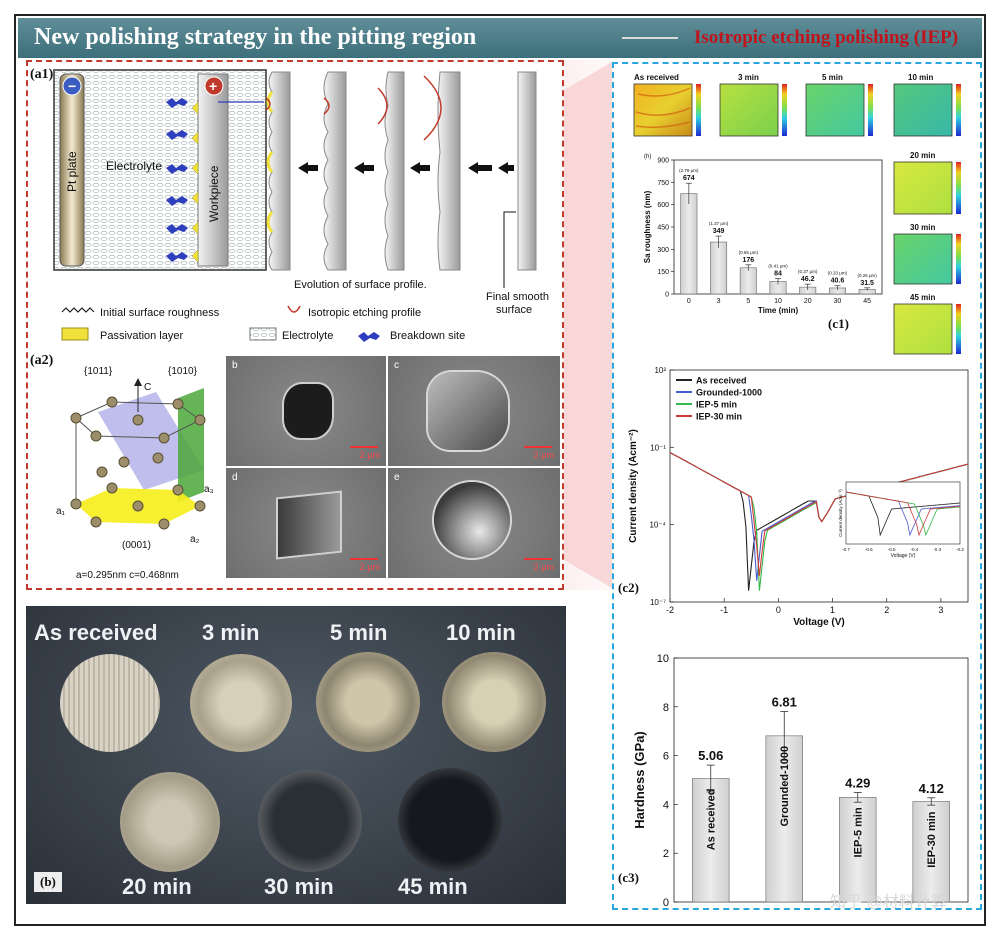  Describe the element at coordinates (306, 411) in the screenshot. I see `sem-image-b: b 2 μm` at that location.